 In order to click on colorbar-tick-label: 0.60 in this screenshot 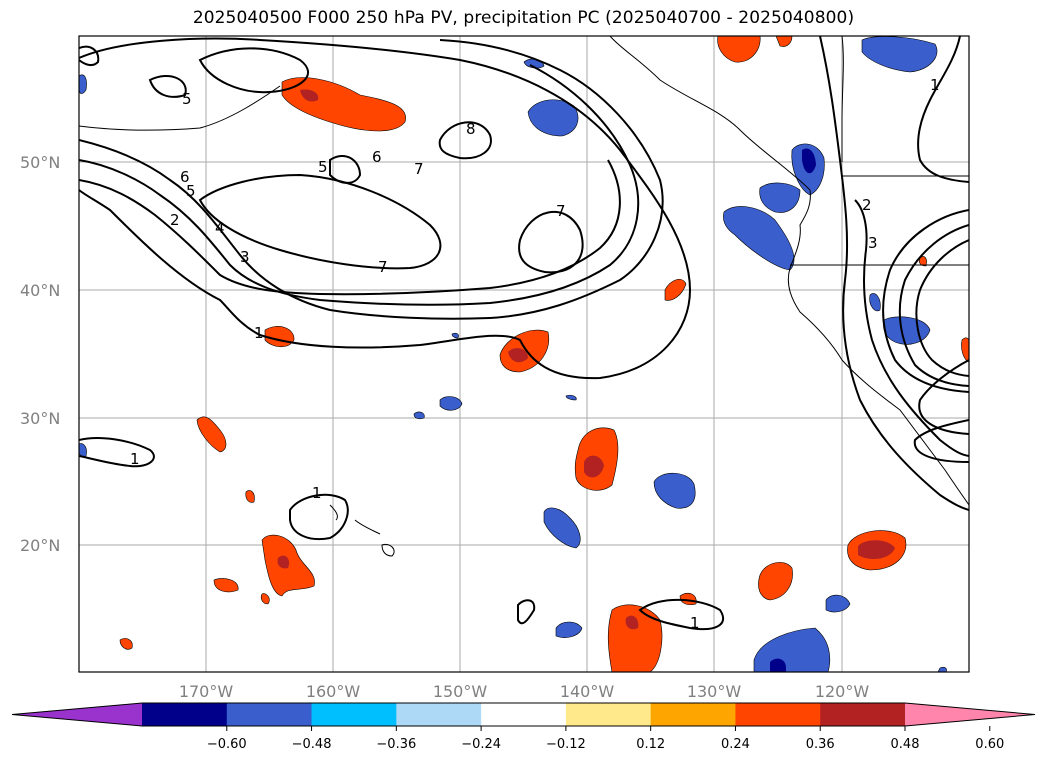, I will do `click(989, 744)`.